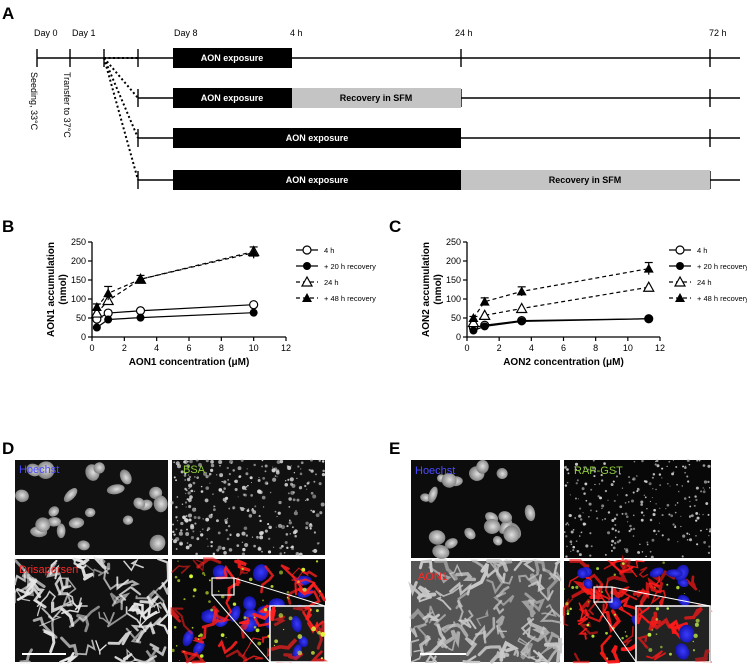 The width and height of the screenshot is (747, 666). Describe the element at coordinates (373, 58) in the screenshot. I see `row1-ticks` at that location.